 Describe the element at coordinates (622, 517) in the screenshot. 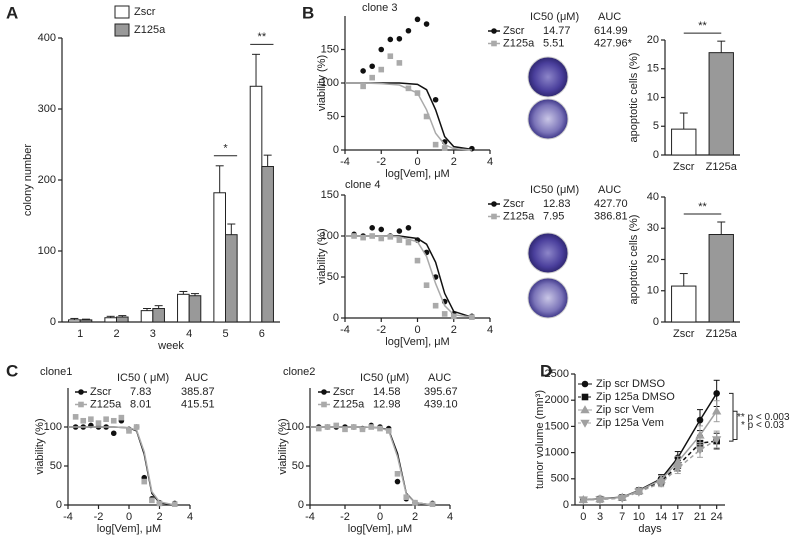

I see `x-tick-label: 7` at that location.